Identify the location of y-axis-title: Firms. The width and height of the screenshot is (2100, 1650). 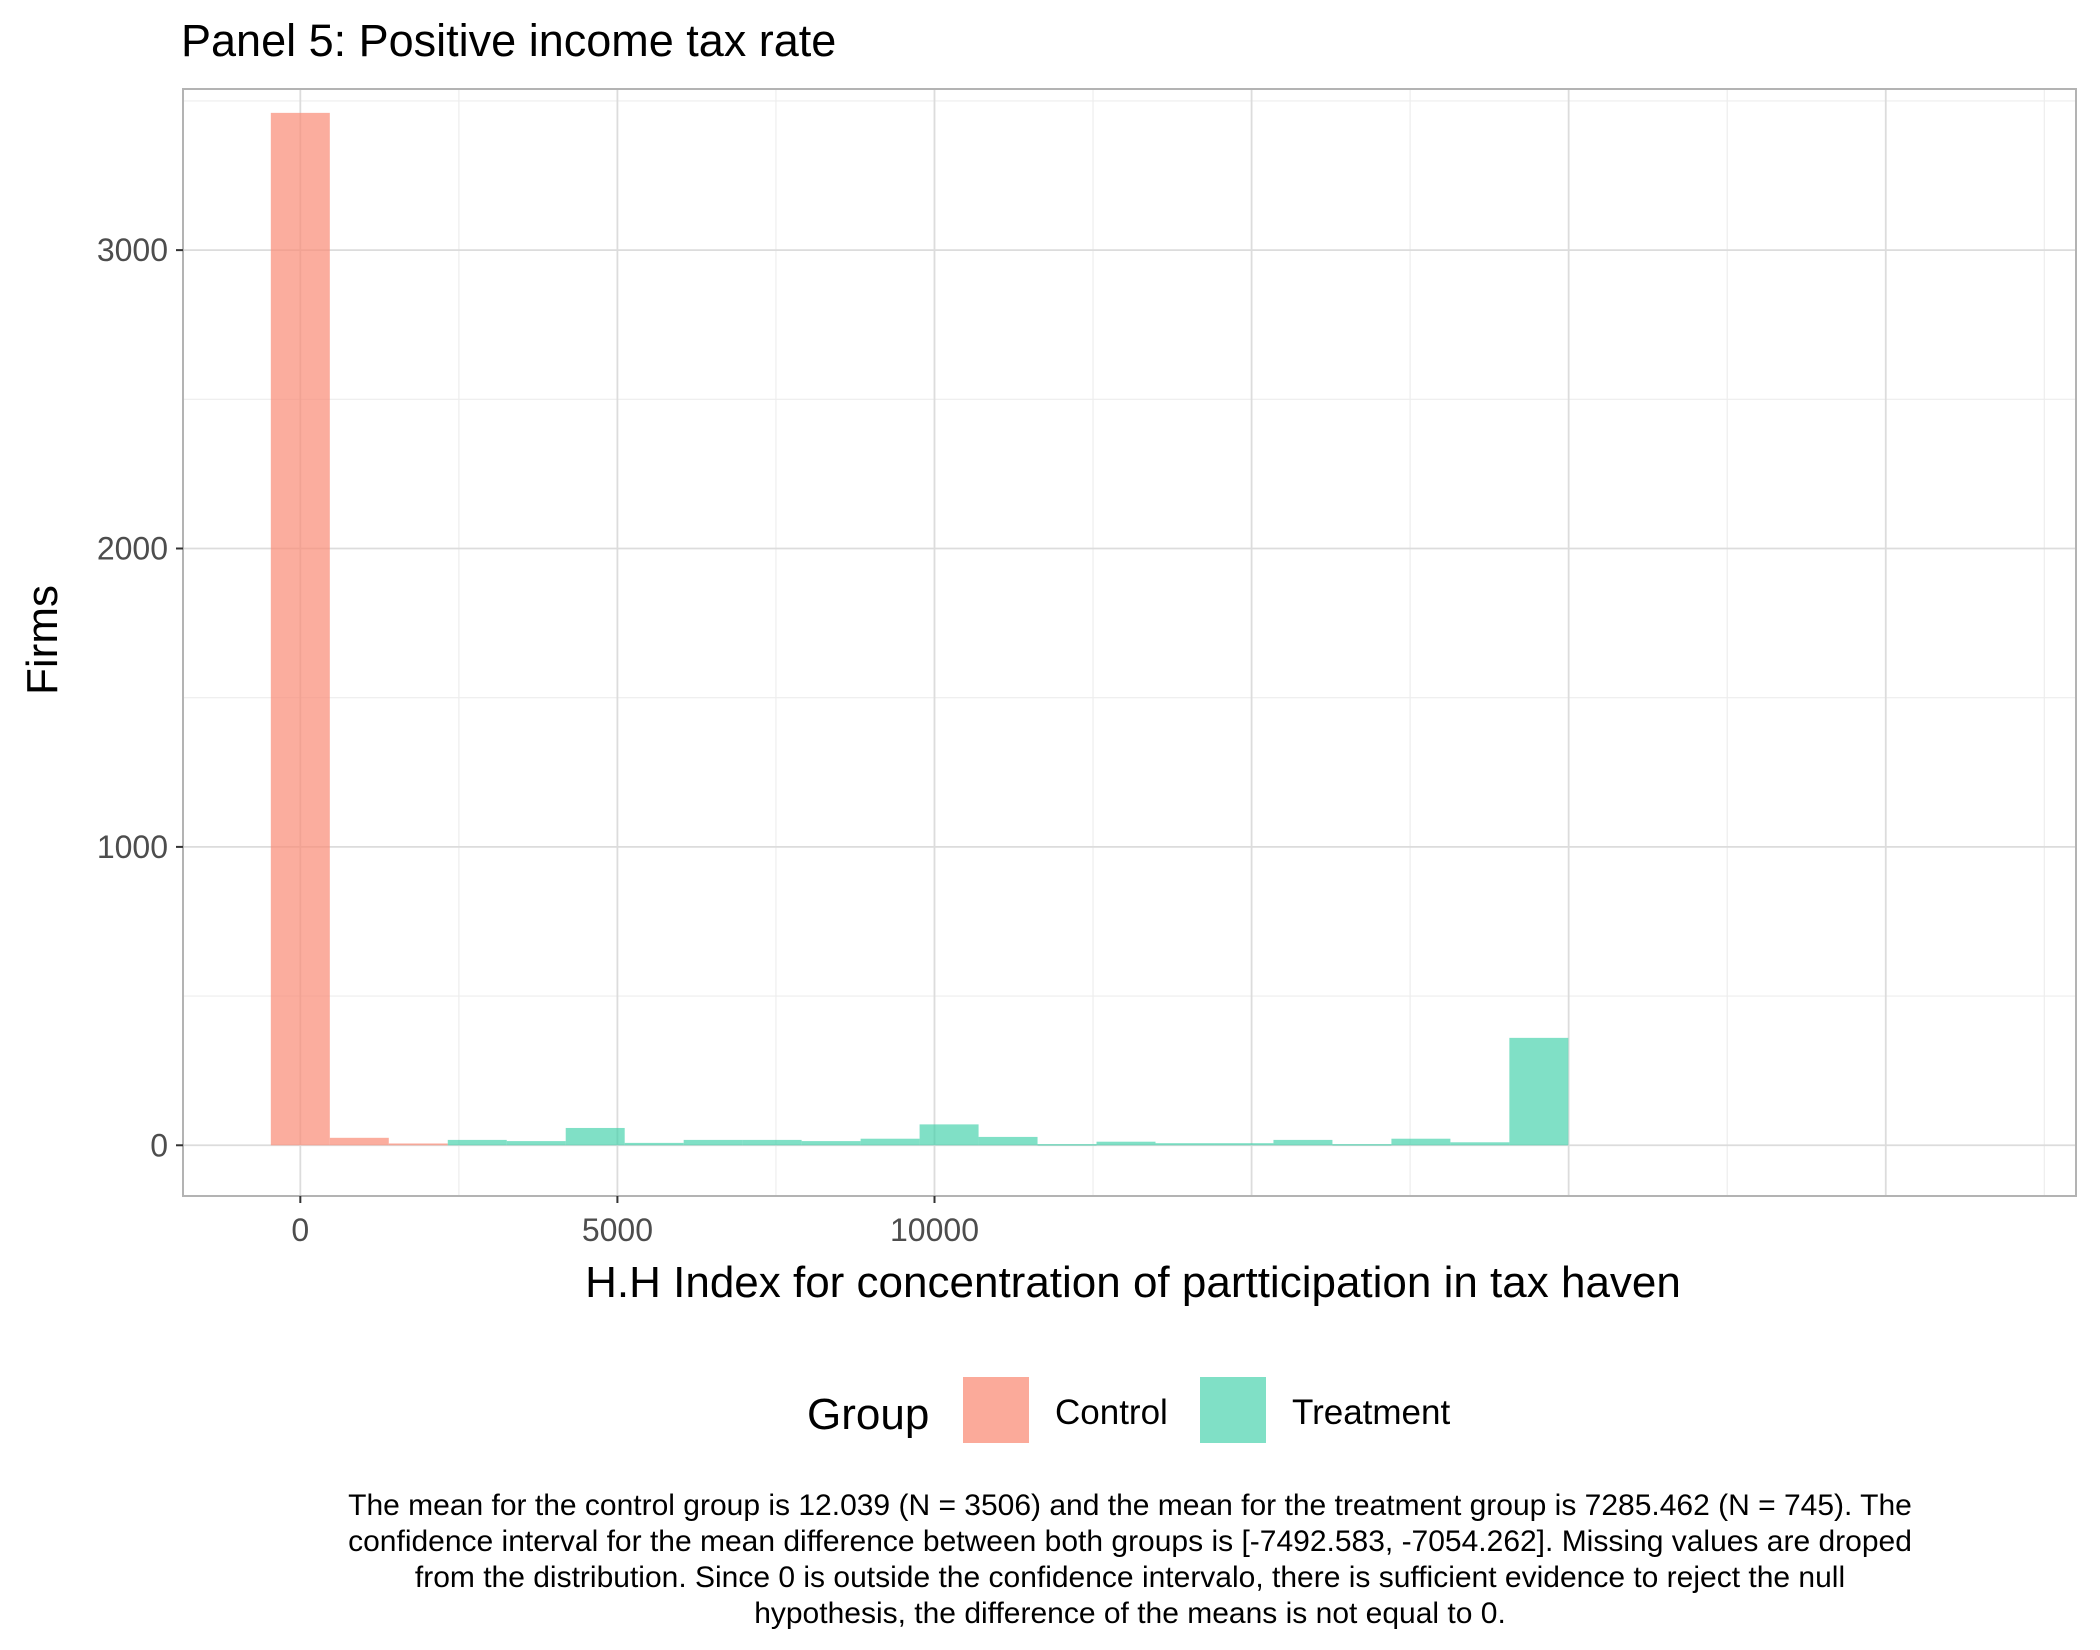
(42, 640).